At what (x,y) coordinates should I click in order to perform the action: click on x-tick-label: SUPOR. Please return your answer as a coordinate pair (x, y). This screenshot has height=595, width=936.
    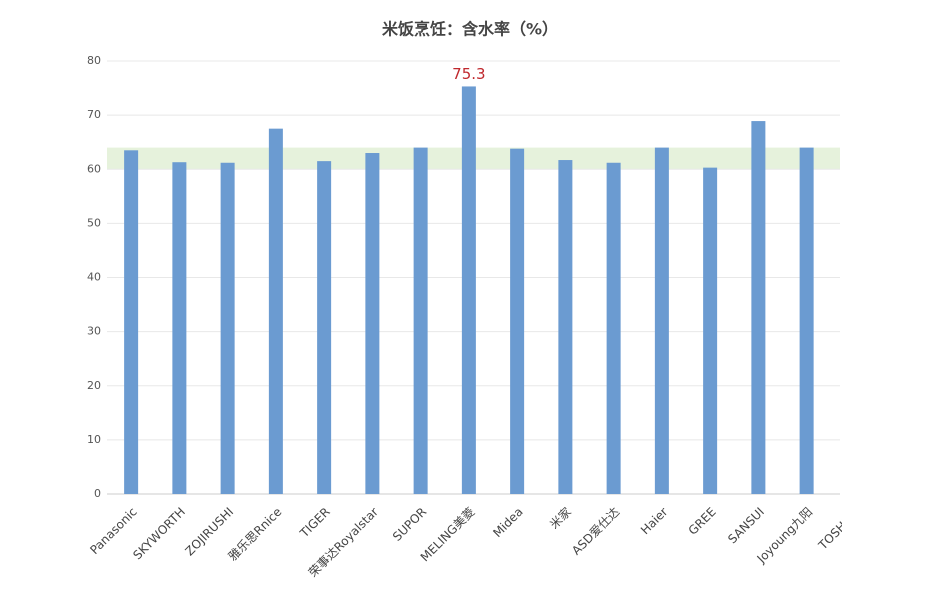
    Looking at the image, I should click on (409, 524).